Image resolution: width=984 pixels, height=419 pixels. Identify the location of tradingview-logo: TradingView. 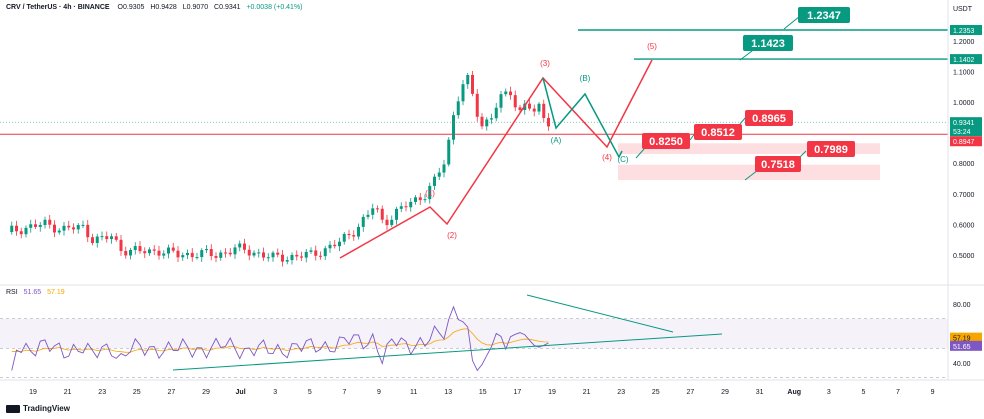
(38, 408).